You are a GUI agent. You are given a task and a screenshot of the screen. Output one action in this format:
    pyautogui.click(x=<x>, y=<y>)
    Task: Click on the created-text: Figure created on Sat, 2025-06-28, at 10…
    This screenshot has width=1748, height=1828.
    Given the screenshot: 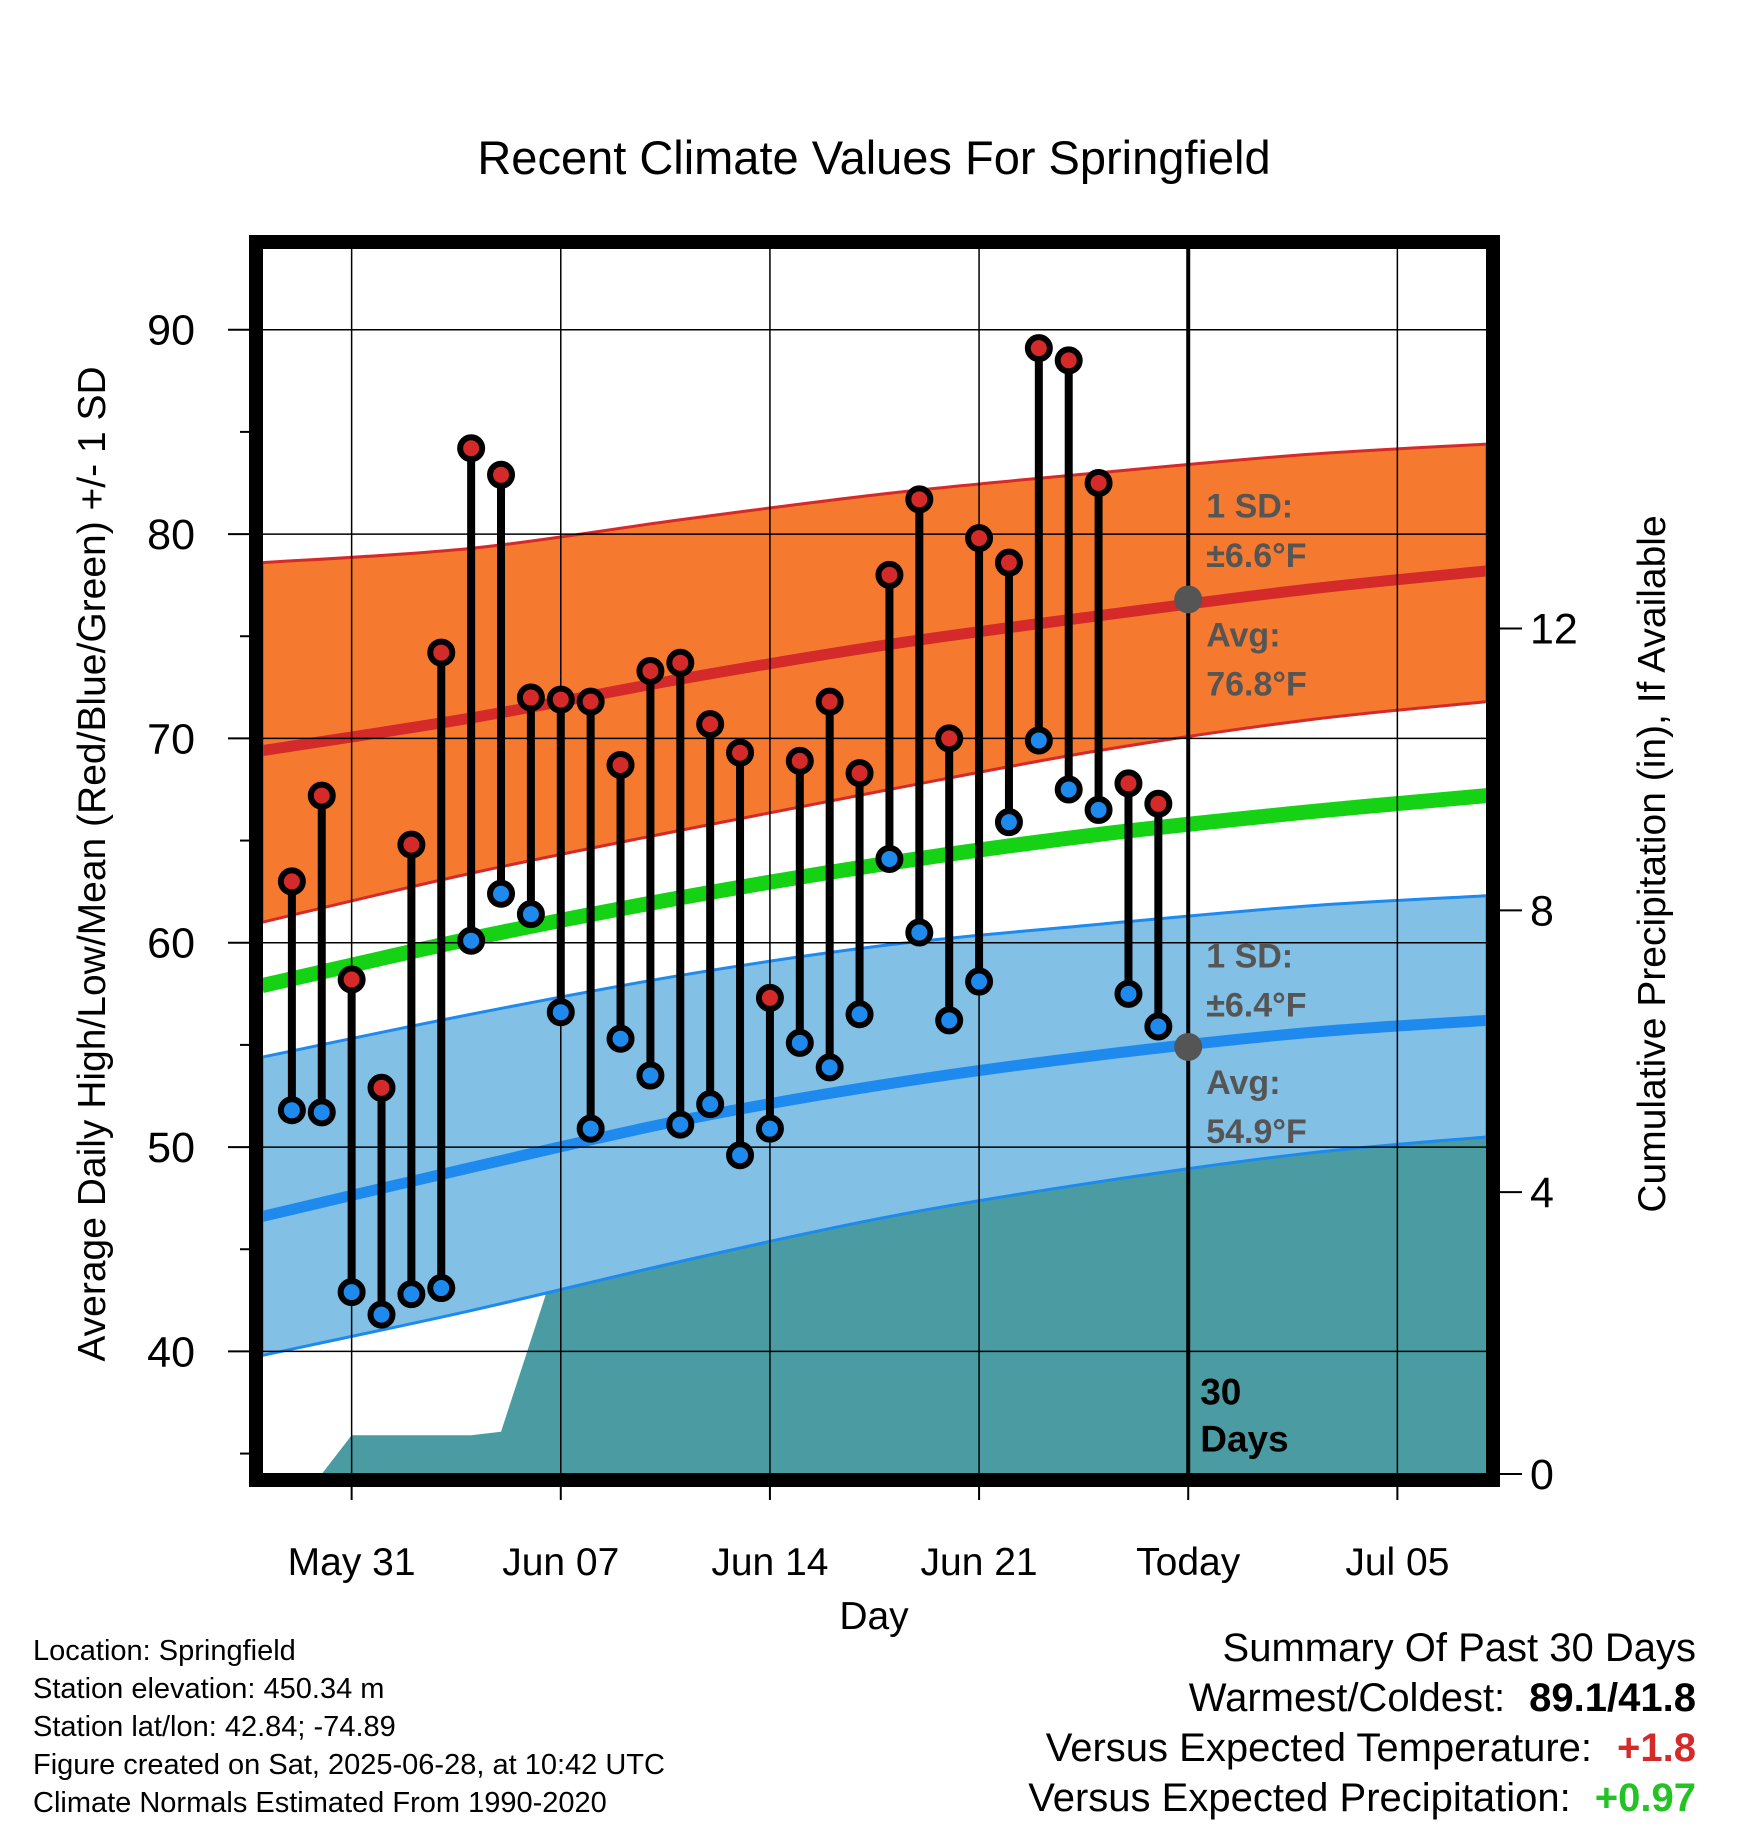 What is the action you would take?
    pyautogui.click(x=349, y=1765)
    